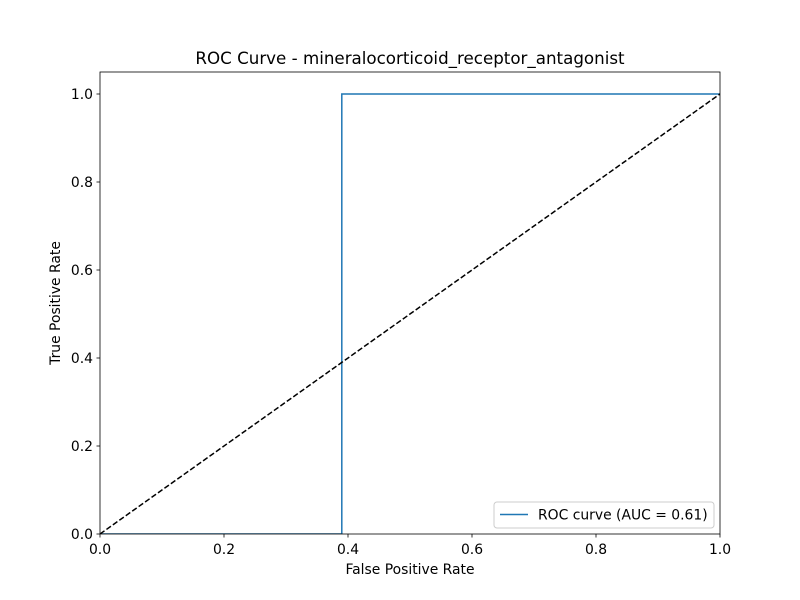 Image resolution: width=800 pixels, height=600 pixels. I want to click on y-tick-label: 0.6, so click(82, 271).